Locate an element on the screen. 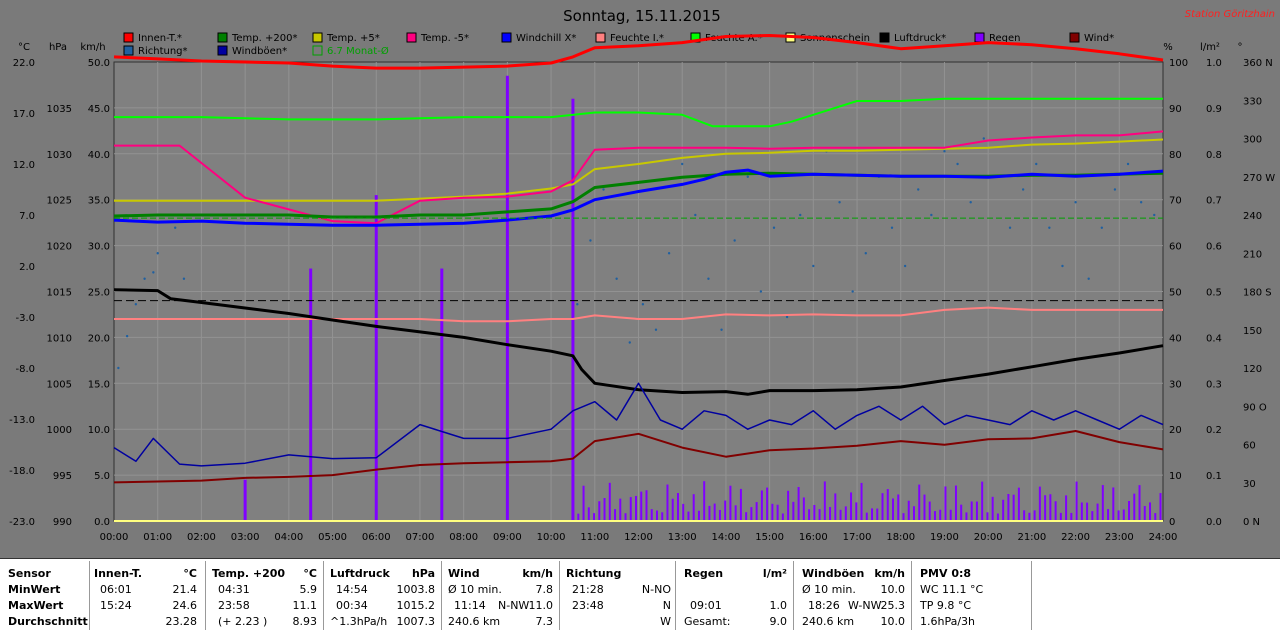  stats-wind-min-value: 7.8 is located at coordinates (544, 589).